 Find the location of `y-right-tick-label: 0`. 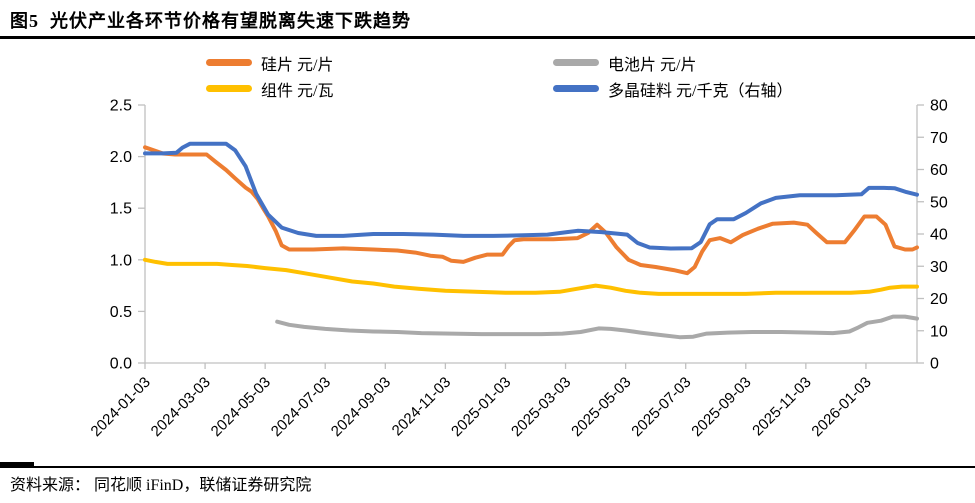

y-right-tick-label: 0 is located at coordinates (934, 364).